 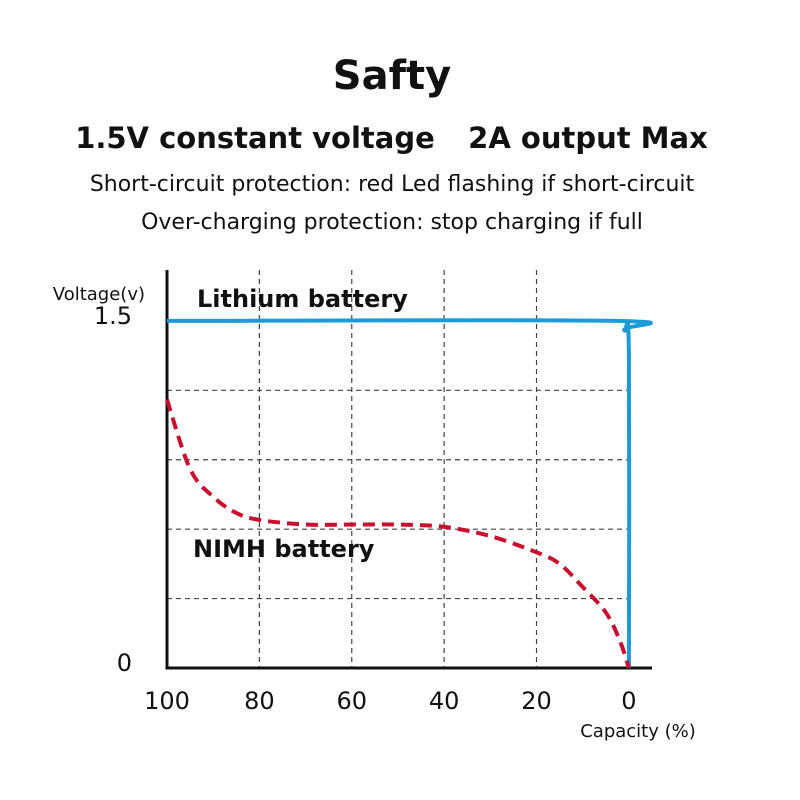 What do you see at coordinates (124, 663) in the screenshot?
I see `y-tick-label: 0` at bounding box center [124, 663].